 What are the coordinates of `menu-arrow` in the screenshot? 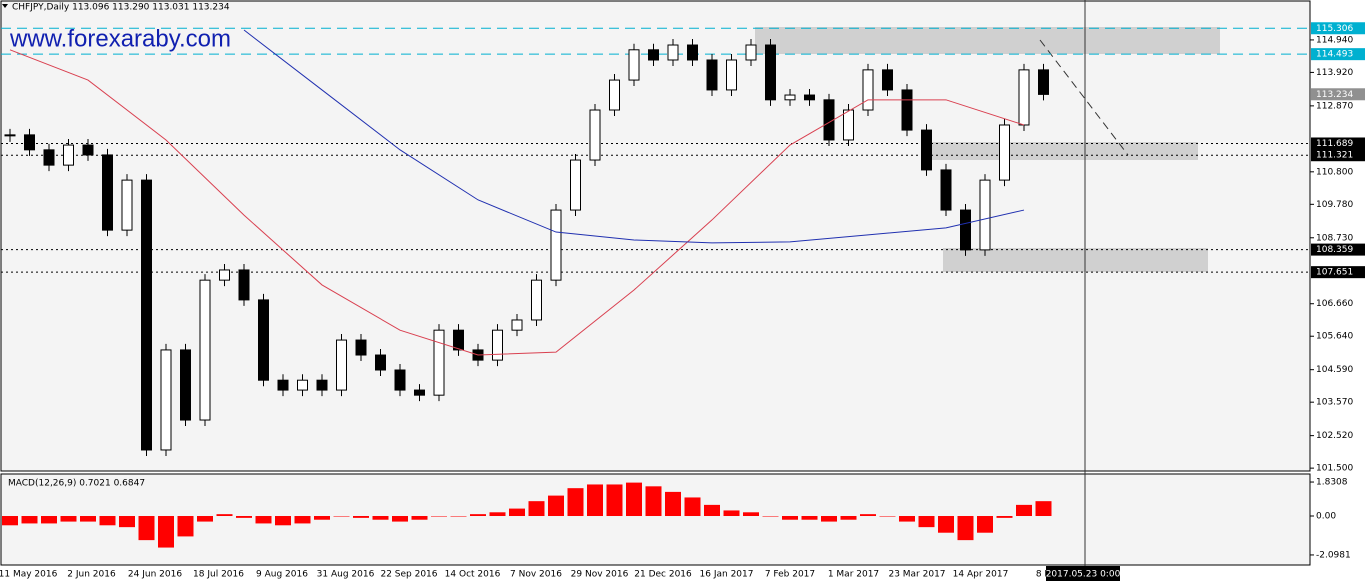 It's located at (5, 6).